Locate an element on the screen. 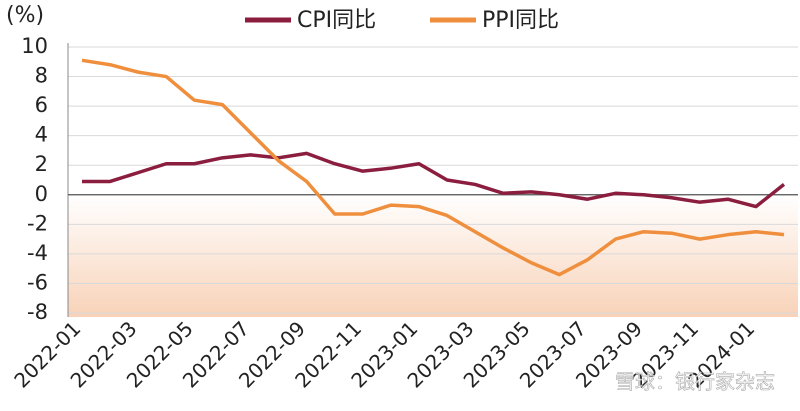  series-line is located at coordinates (434, 180).